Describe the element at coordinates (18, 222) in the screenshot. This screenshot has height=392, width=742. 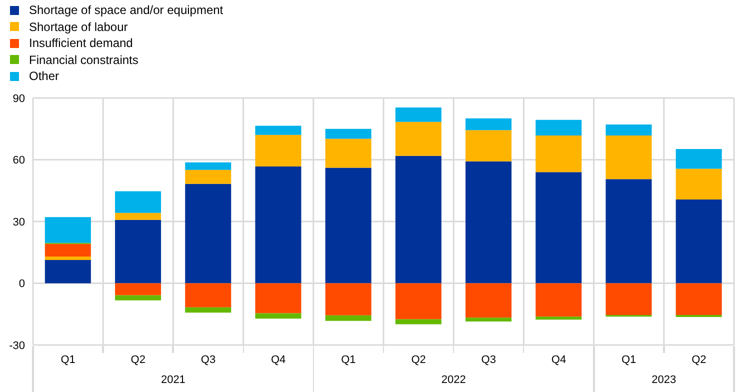
I see `y-tick-label: 30` at that location.